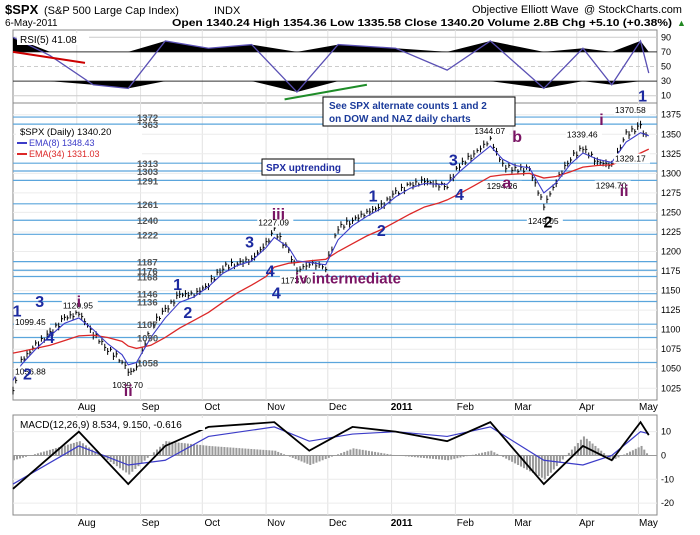 The width and height of the screenshot is (700, 535). Describe the element at coordinates (338, 407) in the screenshot. I see `x-tick-label-mid: Dec` at that location.